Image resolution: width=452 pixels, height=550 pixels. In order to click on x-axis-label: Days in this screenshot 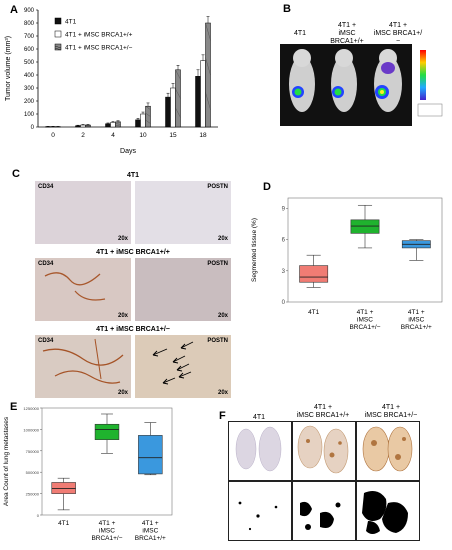, I will do `click(128, 151)`.